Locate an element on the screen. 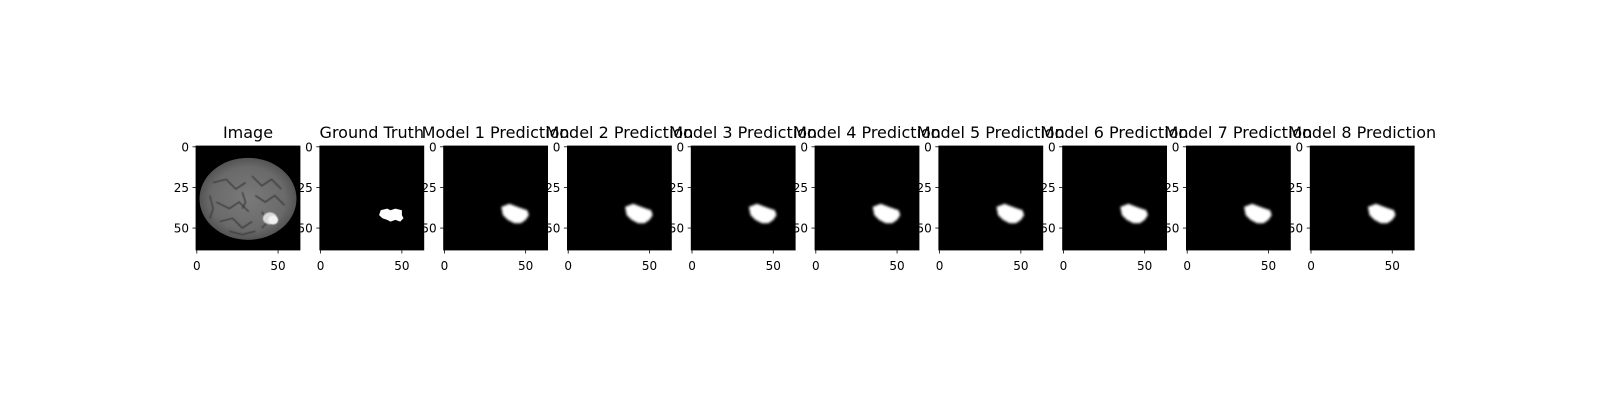  subplot-title: Model 7 Prediction is located at coordinates (1238, 132).